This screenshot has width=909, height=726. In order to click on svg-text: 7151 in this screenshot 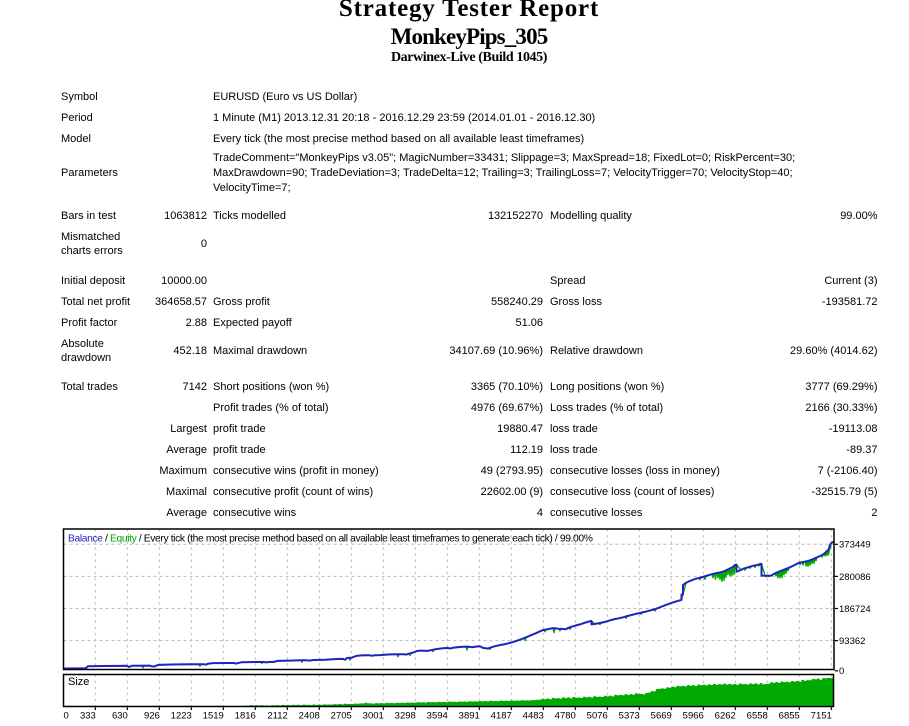, I will do `click(821, 716)`.